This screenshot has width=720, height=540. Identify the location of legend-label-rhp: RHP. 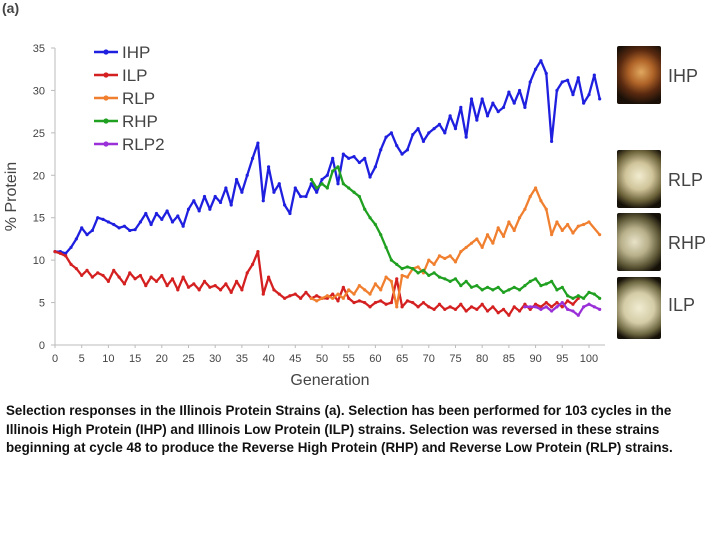
(140, 121).